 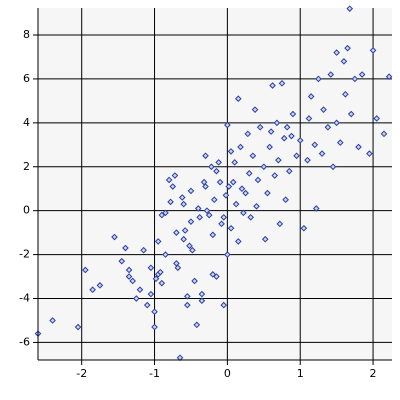 I want to click on y-tick-label: 2, so click(x=26, y=166).